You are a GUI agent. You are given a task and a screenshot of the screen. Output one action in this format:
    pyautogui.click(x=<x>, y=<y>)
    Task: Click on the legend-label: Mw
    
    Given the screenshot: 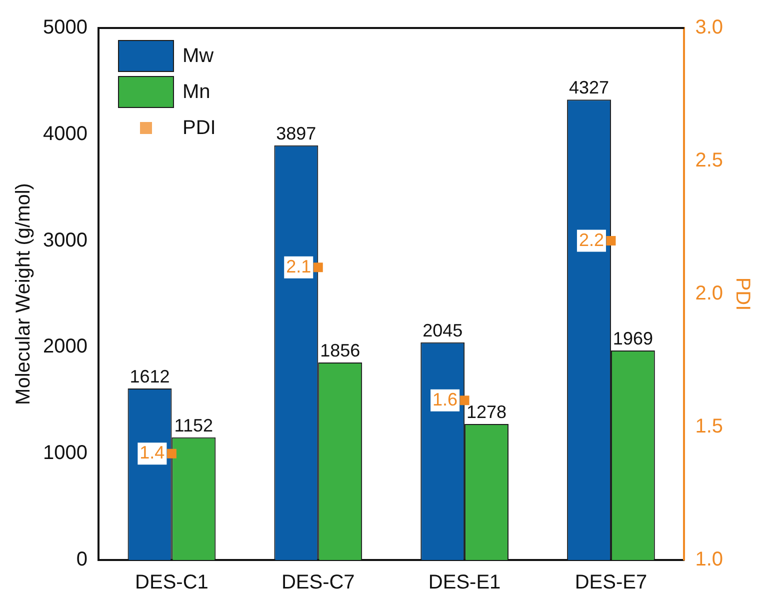 What is the action you would take?
    pyautogui.click(x=198, y=56)
    